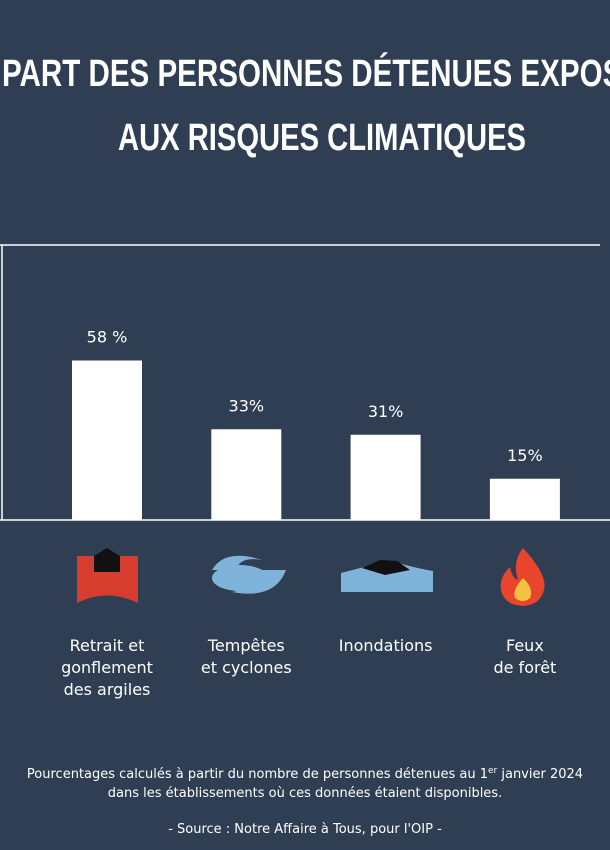  What do you see at coordinates (525, 455) in the screenshot?
I see `value-label: 15%` at bounding box center [525, 455].